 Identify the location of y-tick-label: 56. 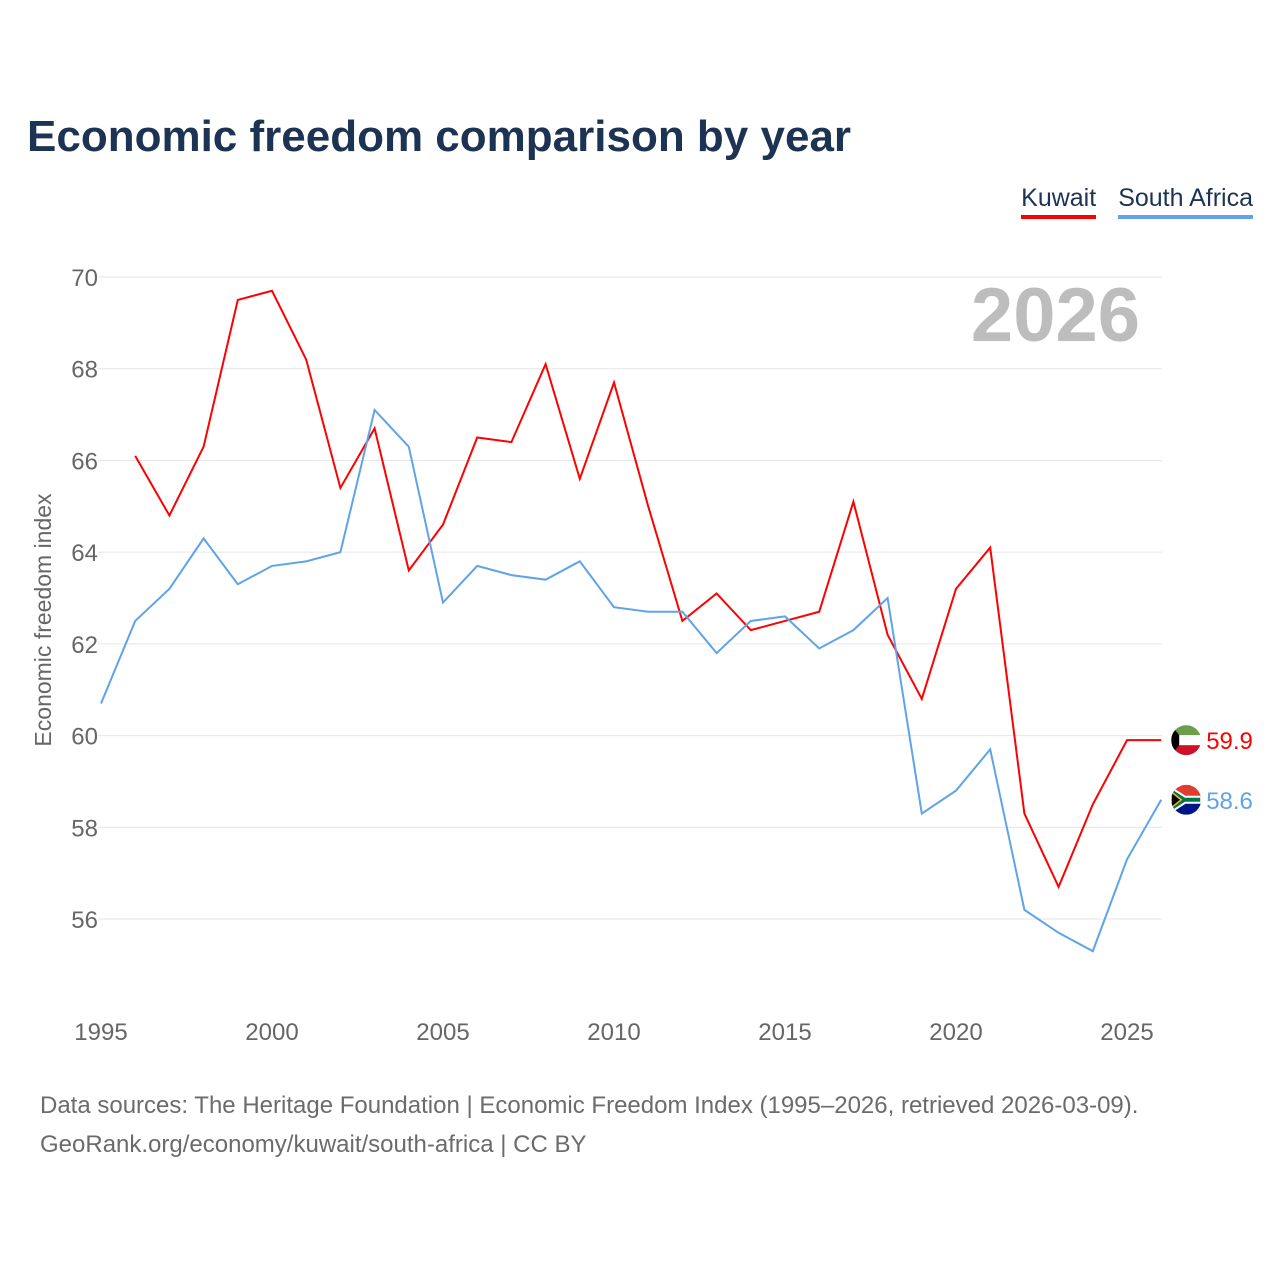
(84, 920).